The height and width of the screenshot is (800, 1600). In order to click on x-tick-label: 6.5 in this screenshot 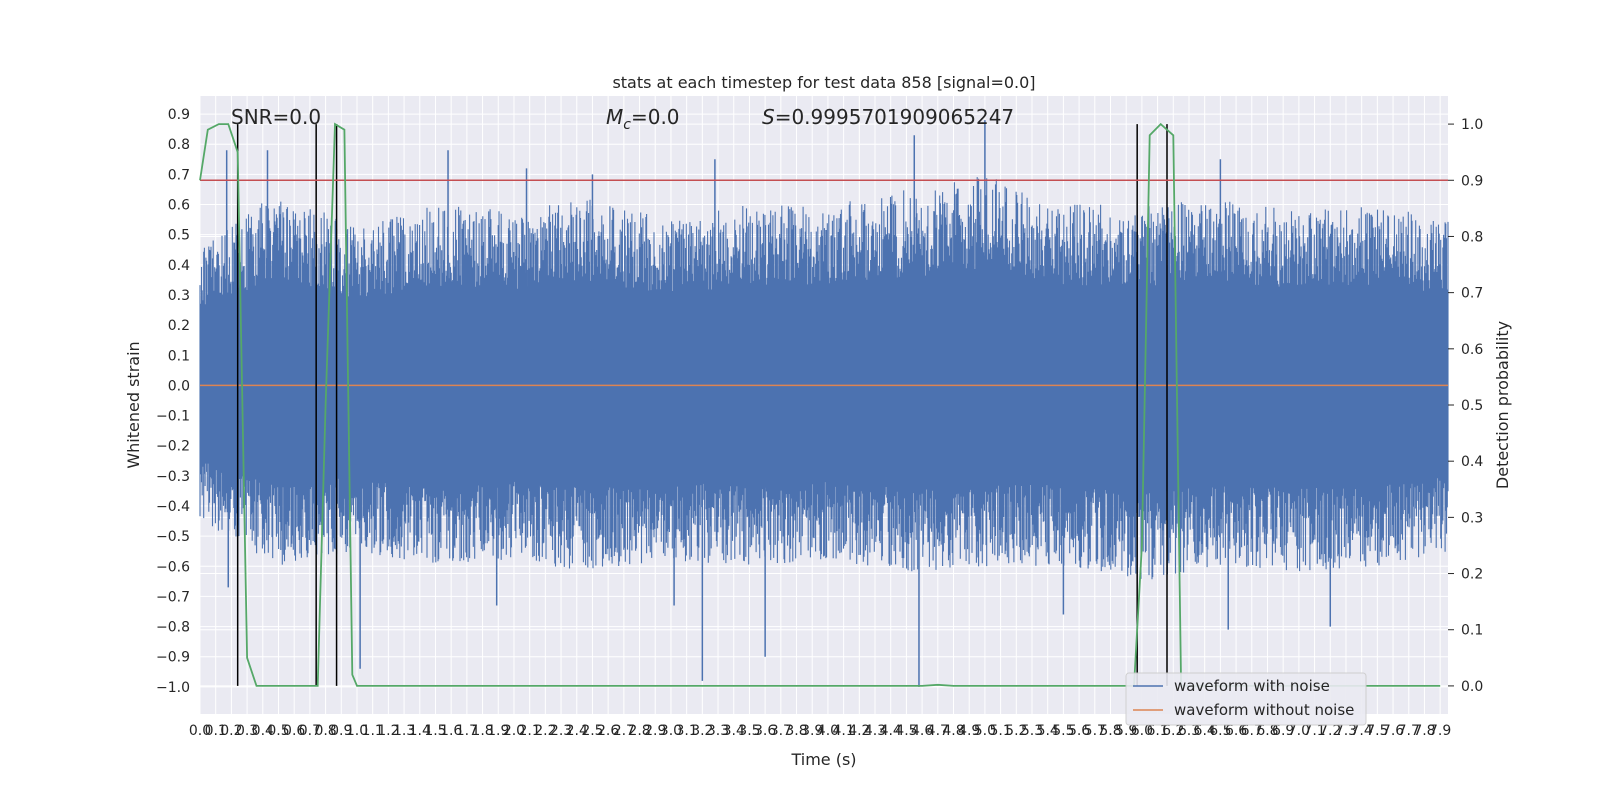, I will do `click(1220, 731)`.